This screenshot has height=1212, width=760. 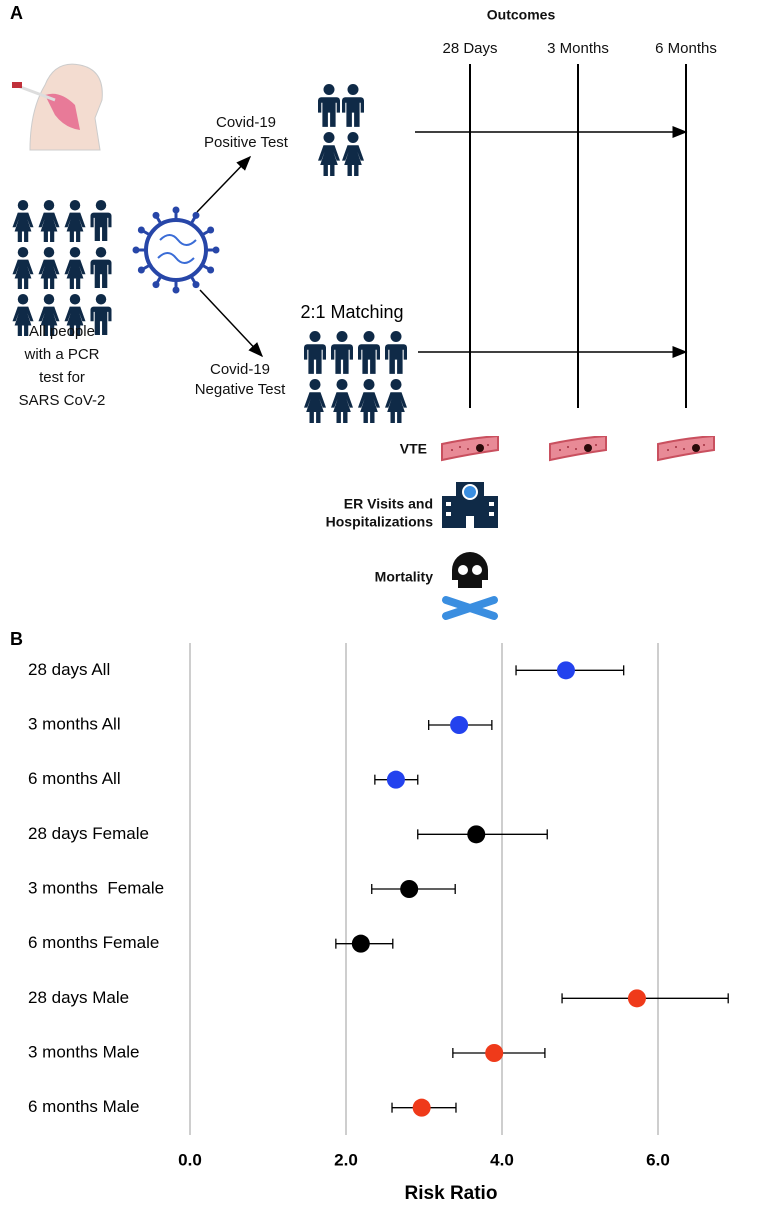 What do you see at coordinates (502, 1159) in the screenshot?
I see `x-tick-label: 4.0` at bounding box center [502, 1159].